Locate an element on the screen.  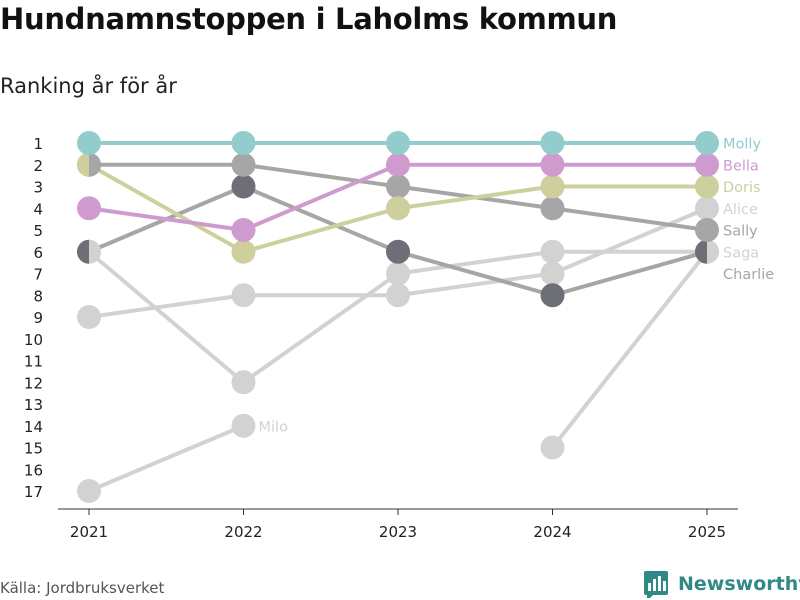
chart-subtitle: Ranking år för år is located at coordinates (88, 86).